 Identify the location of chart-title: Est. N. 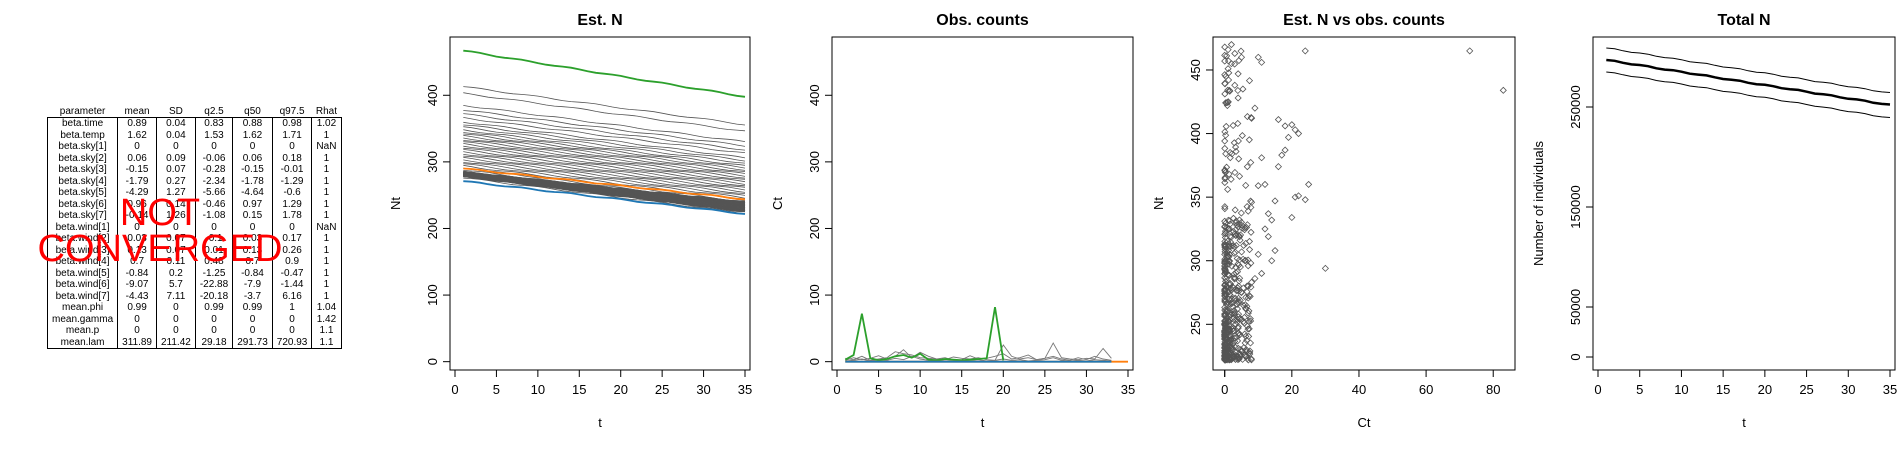
(599, 20).